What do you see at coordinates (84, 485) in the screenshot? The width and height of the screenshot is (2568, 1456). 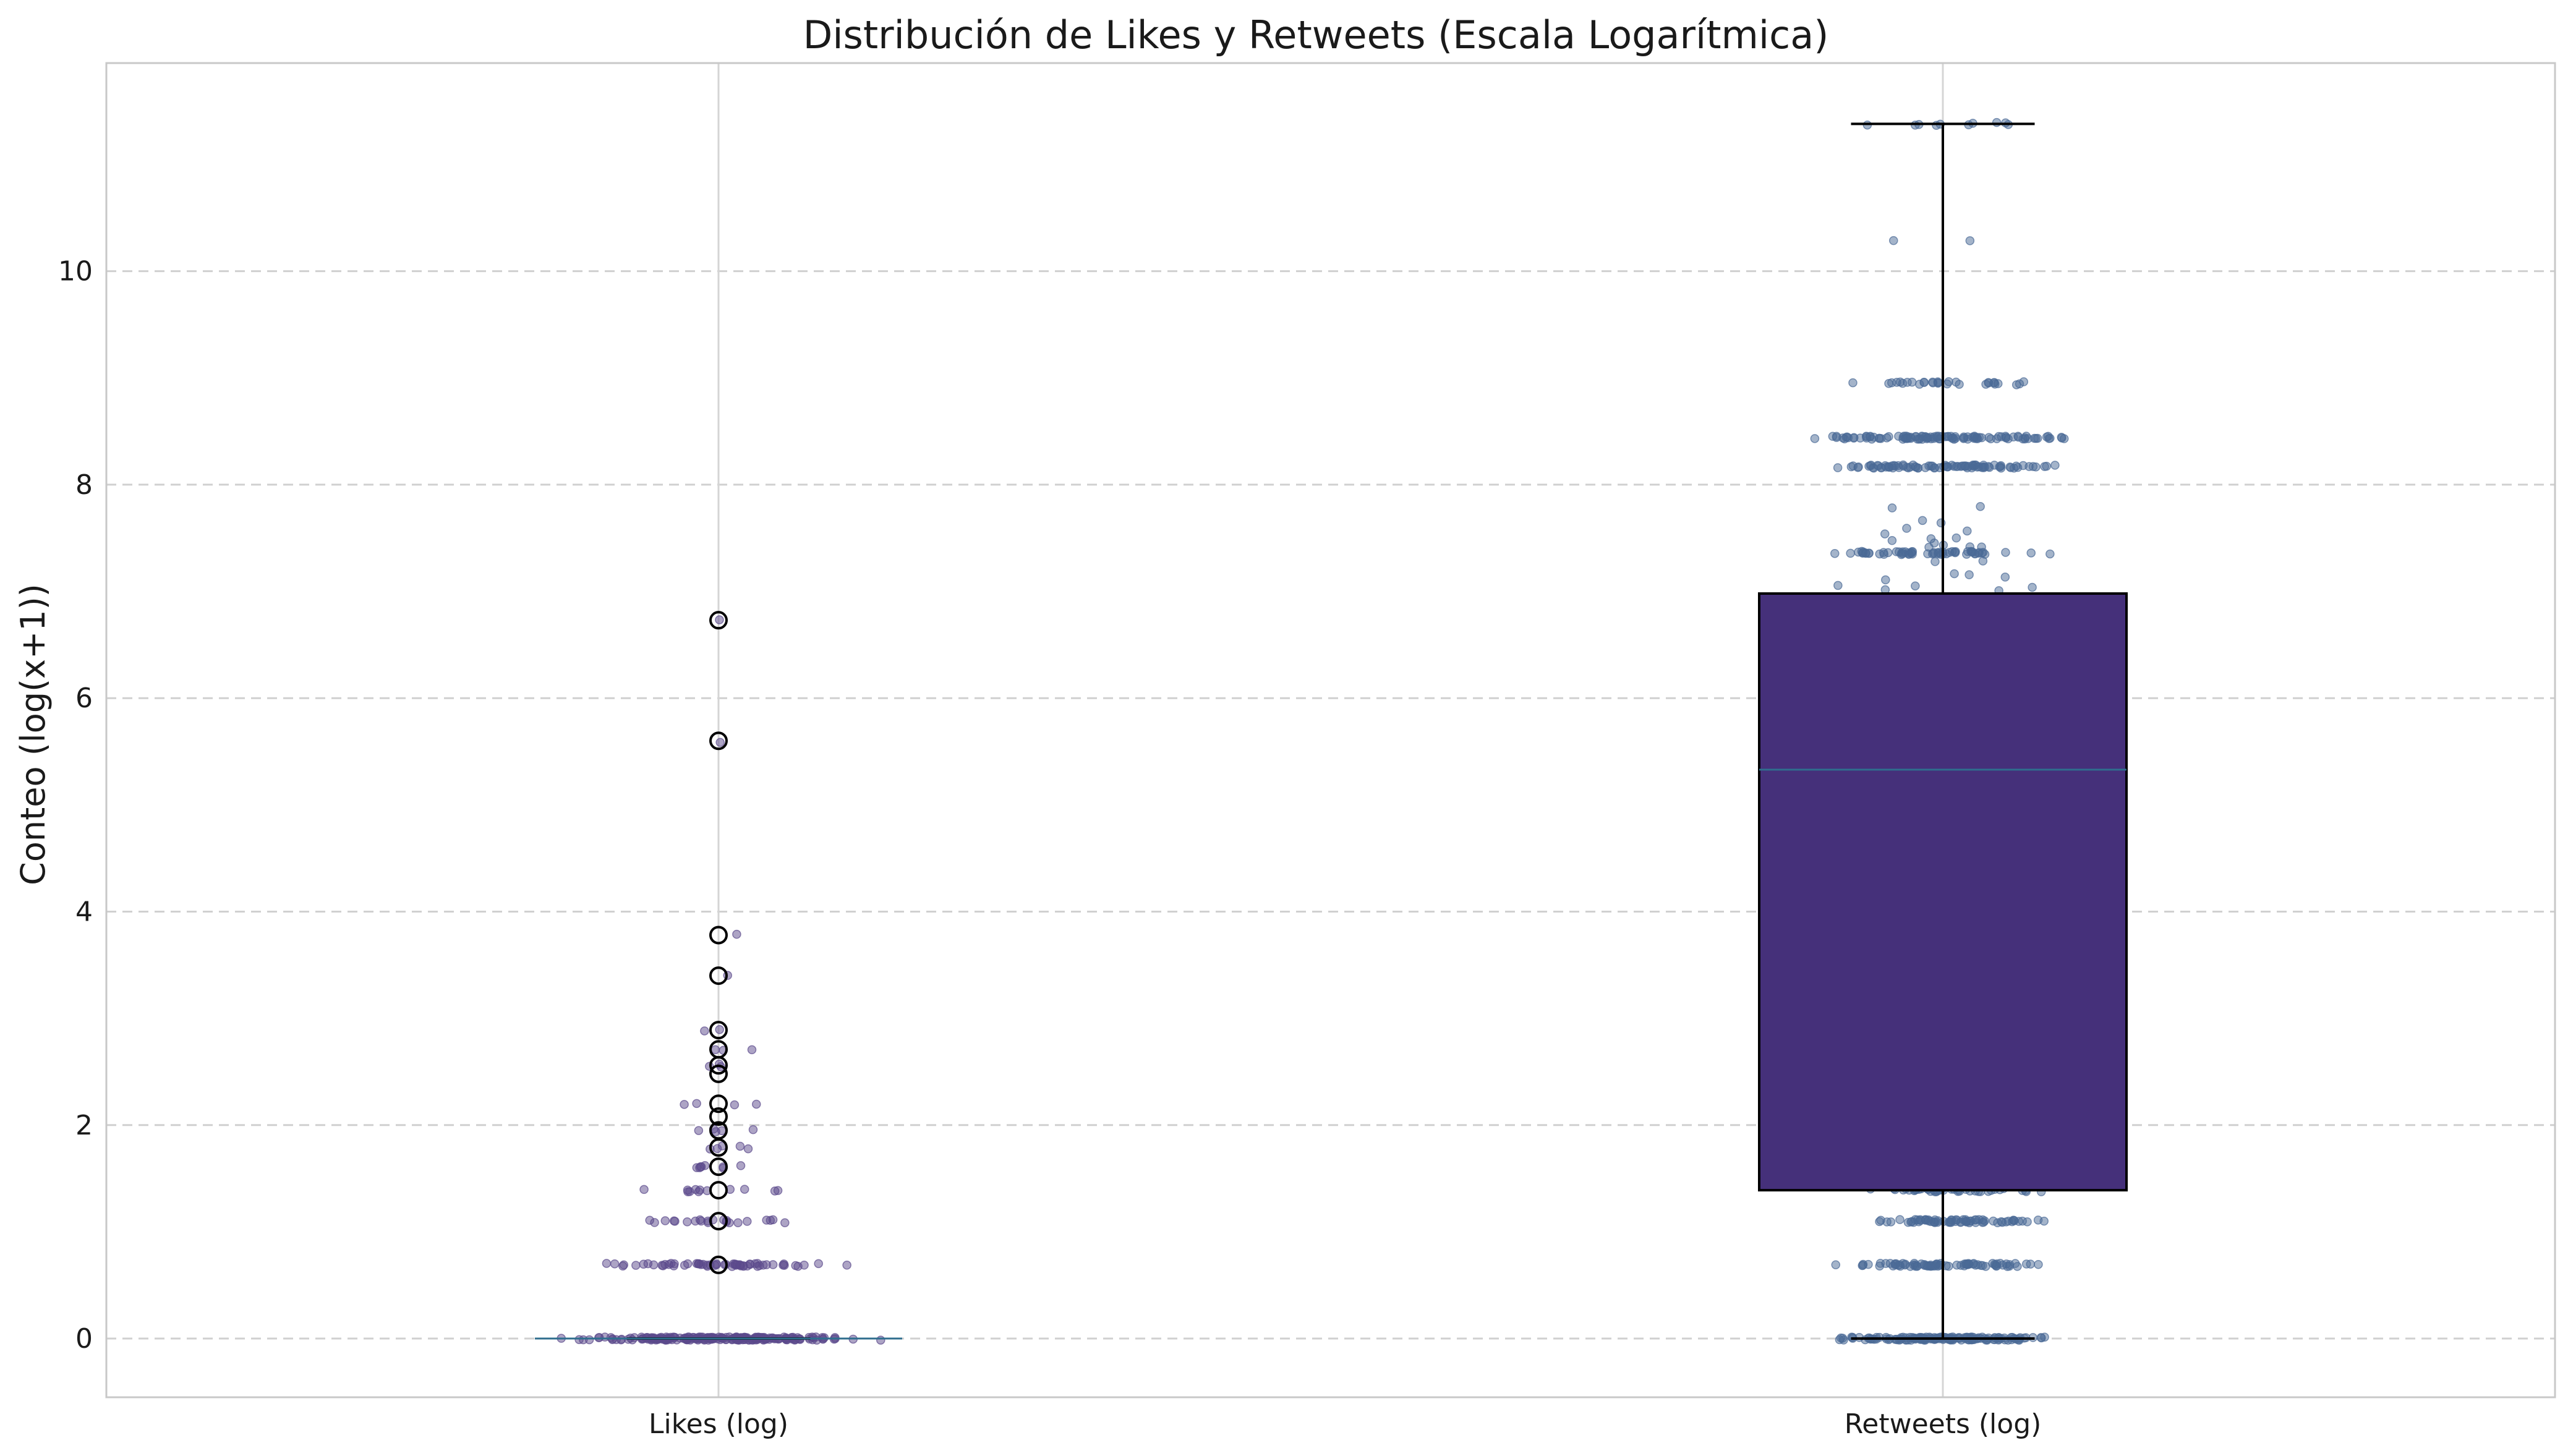 I see `y-tick-label: 8` at bounding box center [84, 485].